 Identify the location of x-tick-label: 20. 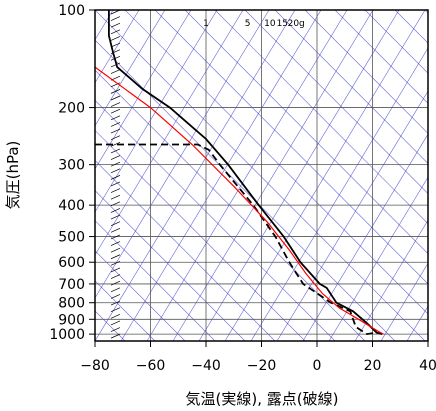
(373, 366).